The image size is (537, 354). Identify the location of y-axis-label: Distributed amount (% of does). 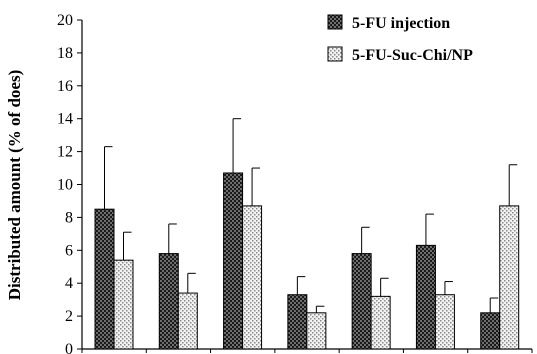
(14, 185).